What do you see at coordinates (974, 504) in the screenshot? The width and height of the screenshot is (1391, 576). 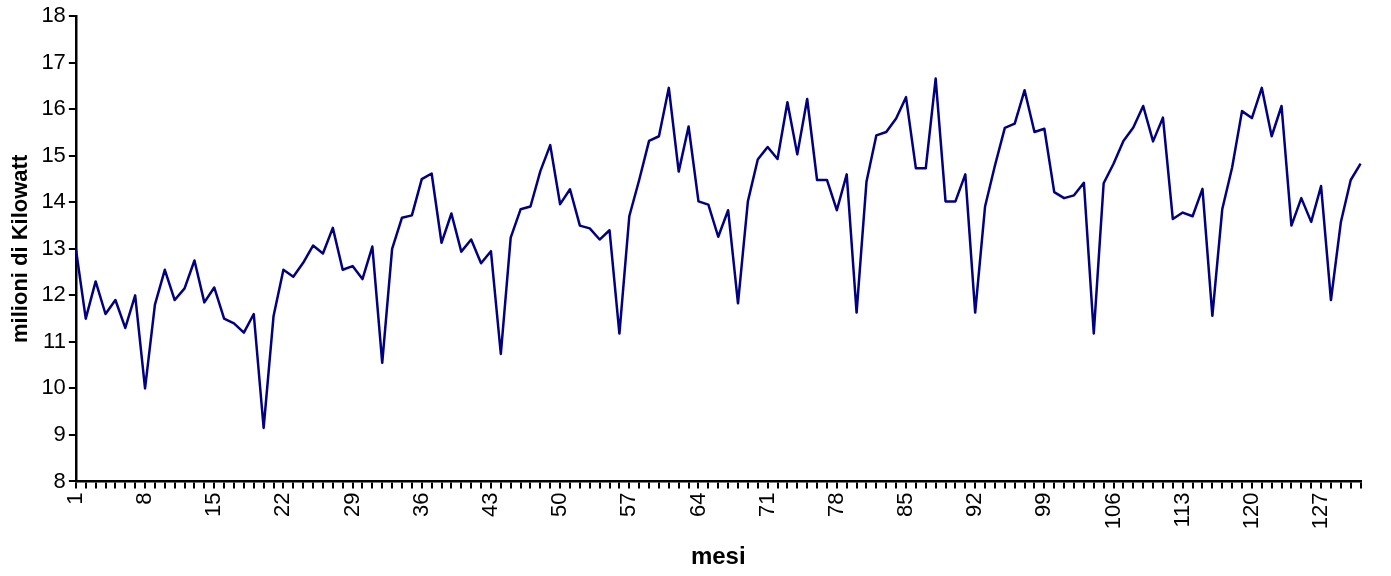 I see `x-tick-label: 92` at bounding box center [974, 504].